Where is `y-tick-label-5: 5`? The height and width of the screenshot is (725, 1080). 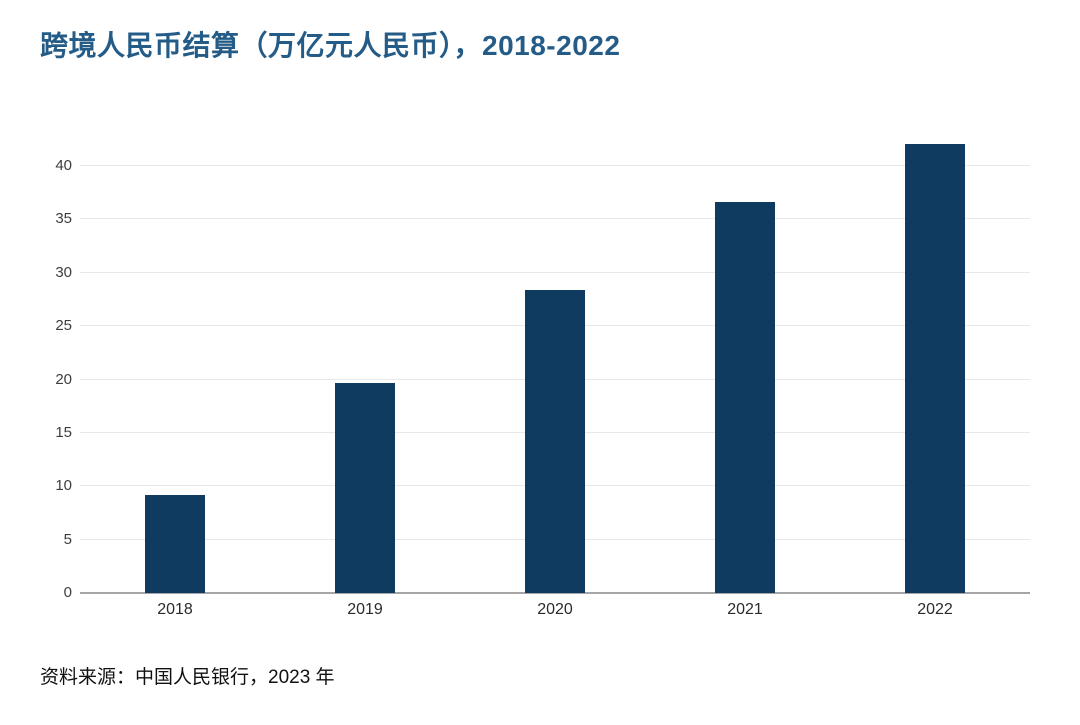 y-tick-label-5: 5 is located at coordinates (67, 539).